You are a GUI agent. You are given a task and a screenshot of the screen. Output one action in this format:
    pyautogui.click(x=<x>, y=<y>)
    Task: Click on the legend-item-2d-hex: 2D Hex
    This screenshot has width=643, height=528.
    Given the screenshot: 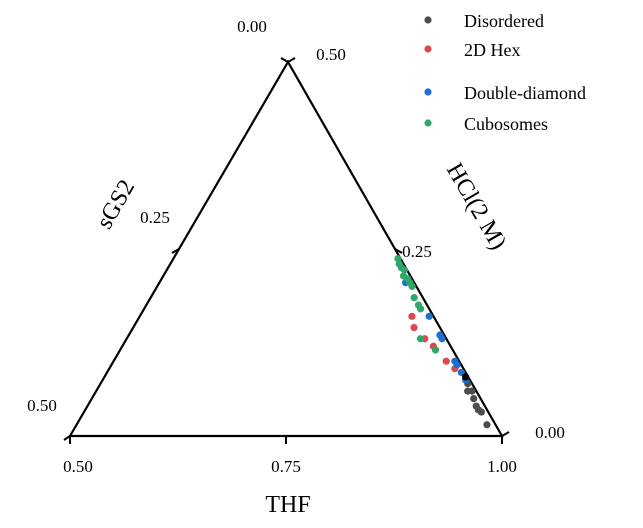 What is the action you would take?
    pyautogui.click(x=472, y=50)
    